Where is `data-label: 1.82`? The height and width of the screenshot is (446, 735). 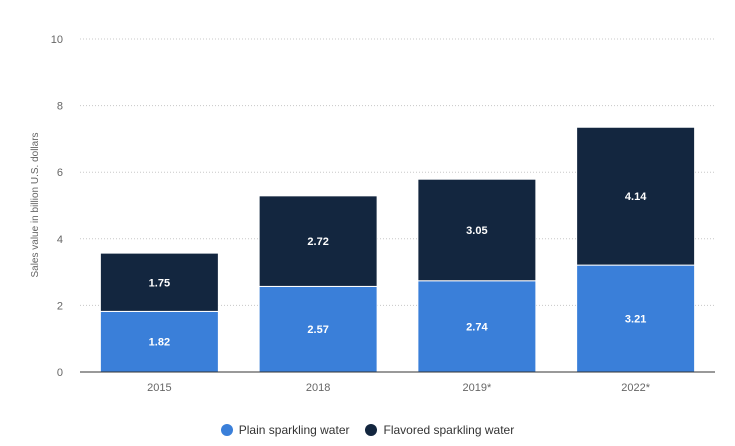 data-label: 1.82 is located at coordinates (159, 343).